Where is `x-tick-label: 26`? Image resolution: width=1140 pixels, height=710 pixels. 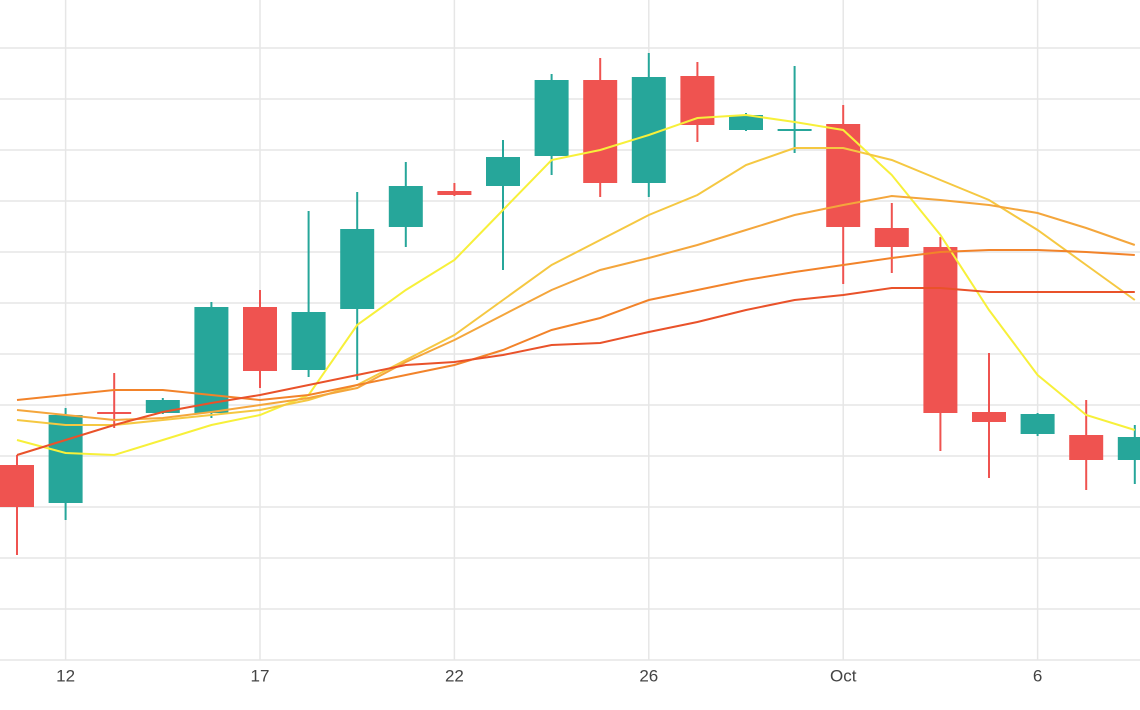
x-tick-label: 26 is located at coordinates (648, 675).